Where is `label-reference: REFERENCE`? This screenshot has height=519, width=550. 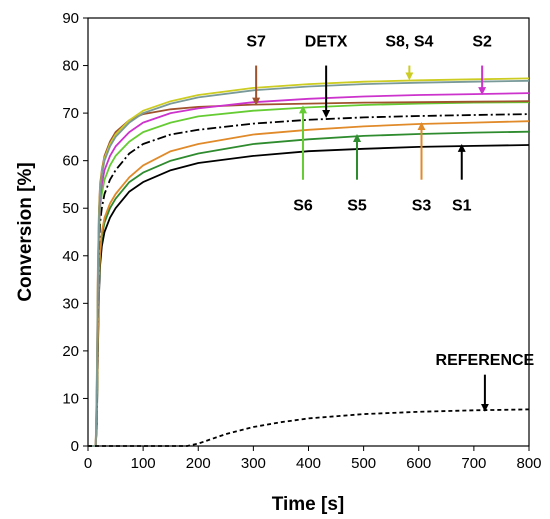 label-reference: REFERENCE is located at coordinates (485, 360).